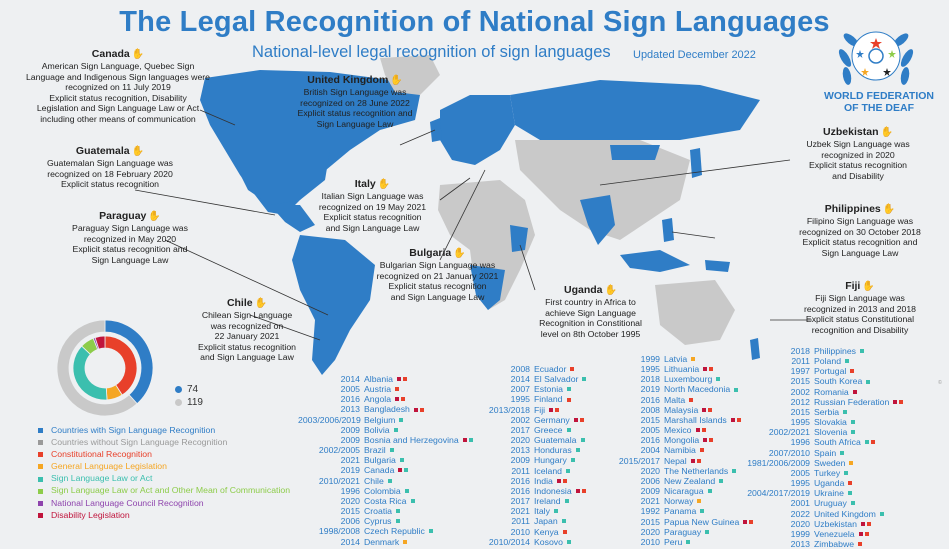 The image size is (949, 549). I want to click on country-row: 2016 India, so click(532, 481).